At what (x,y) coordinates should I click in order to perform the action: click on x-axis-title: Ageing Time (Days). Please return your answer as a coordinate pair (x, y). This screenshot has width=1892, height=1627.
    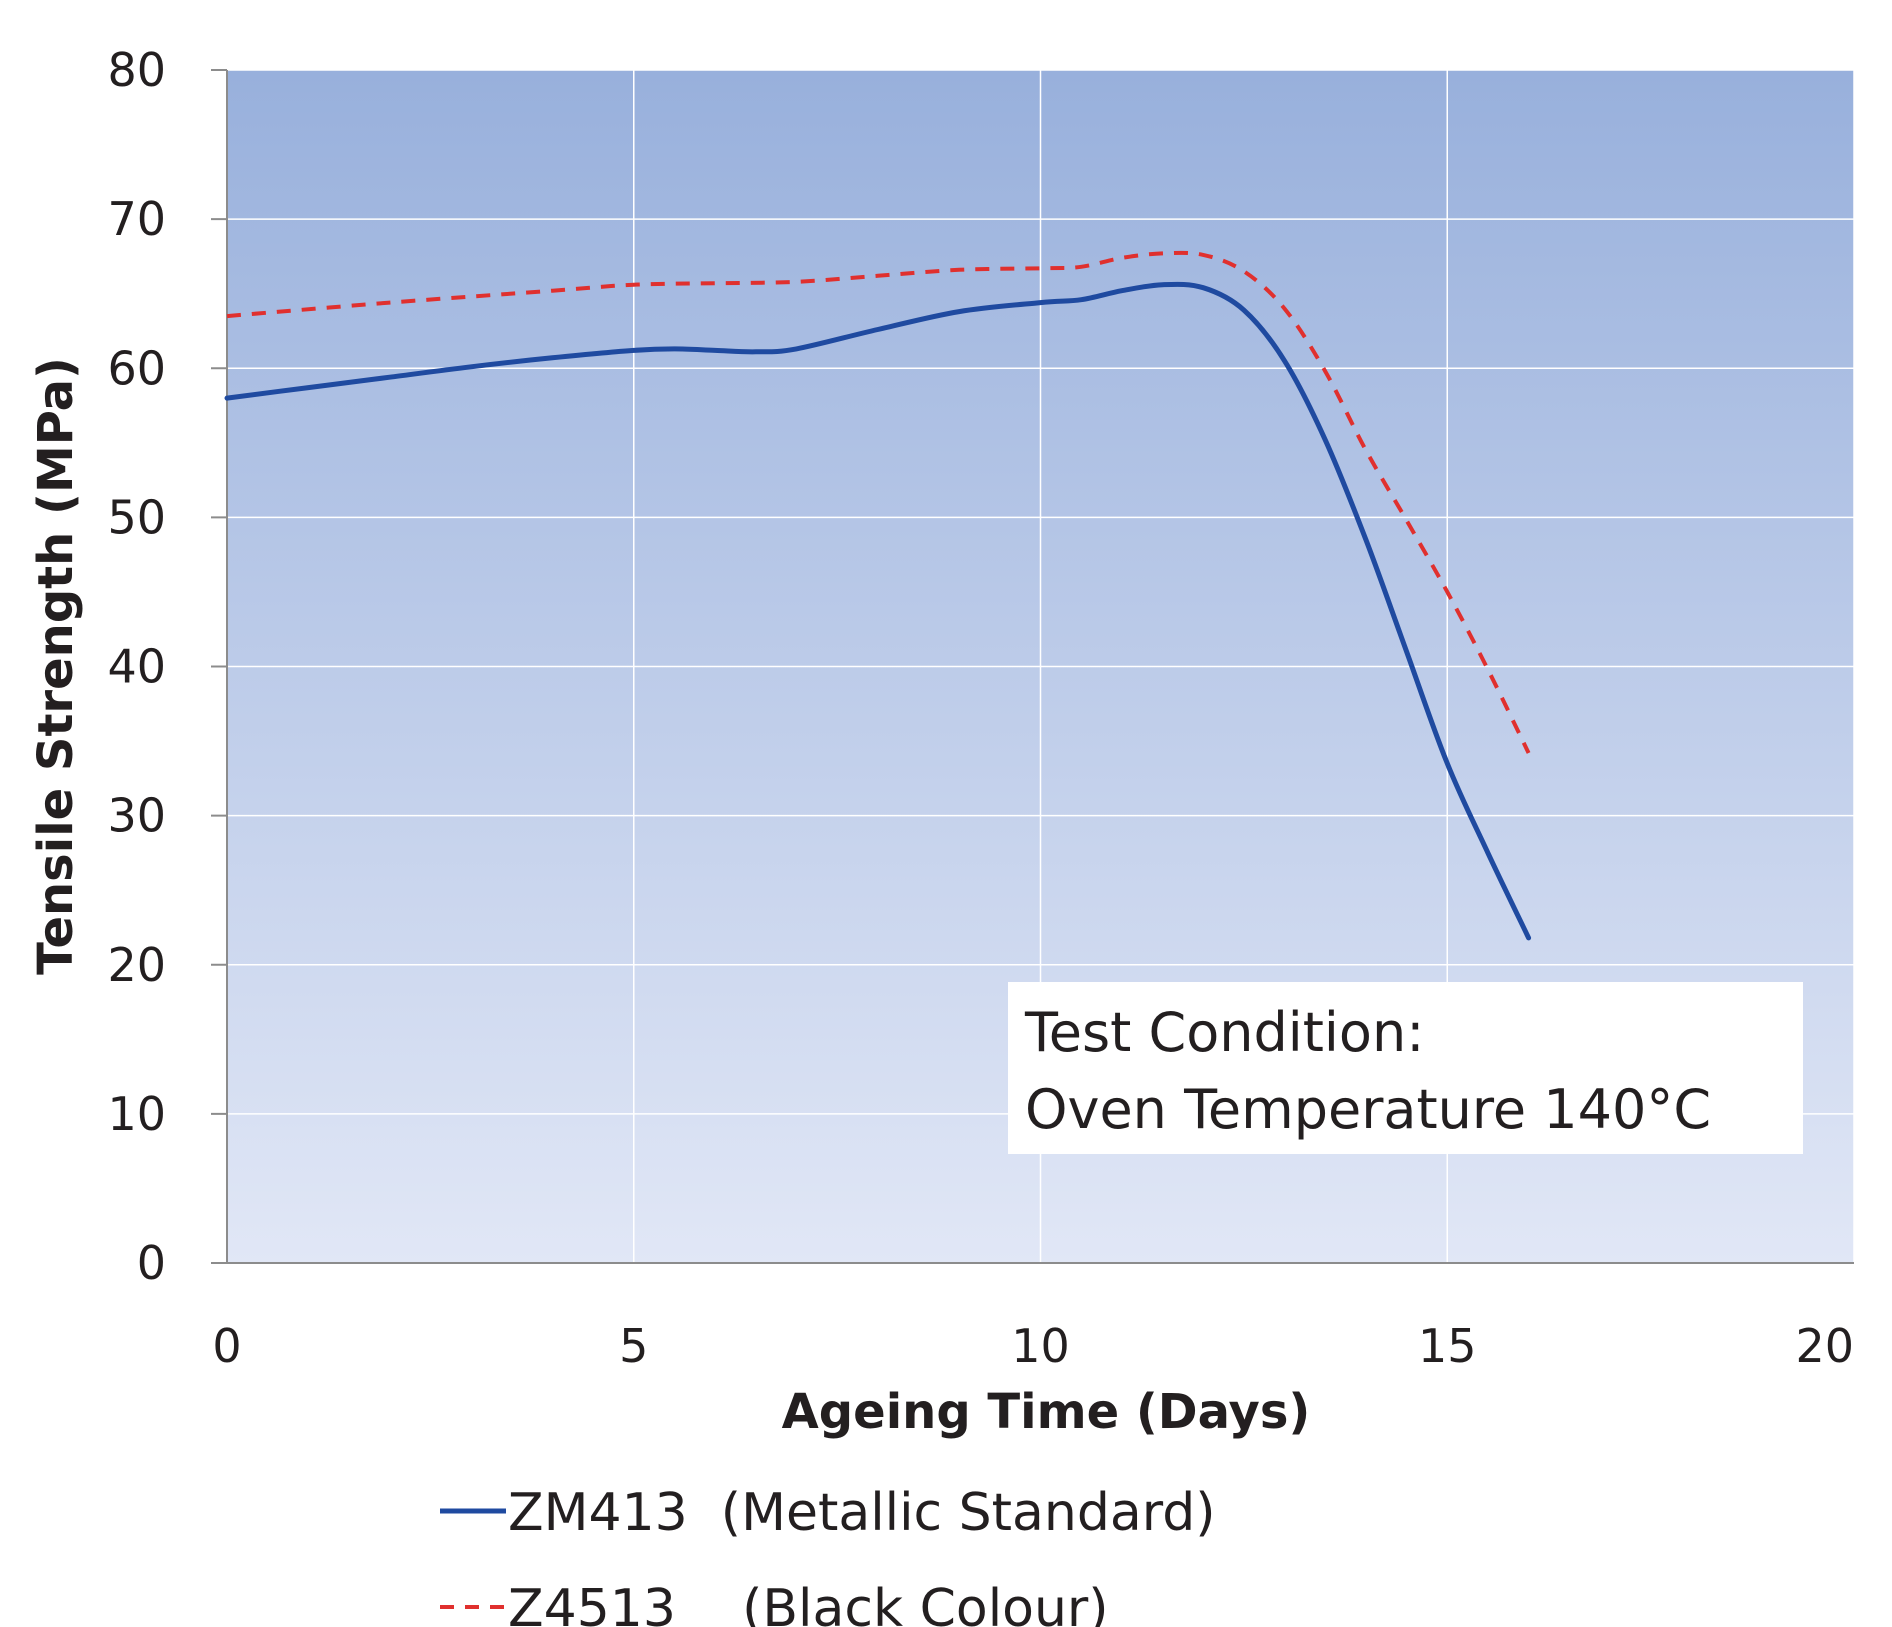
    Looking at the image, I should click on (1046, 1412).